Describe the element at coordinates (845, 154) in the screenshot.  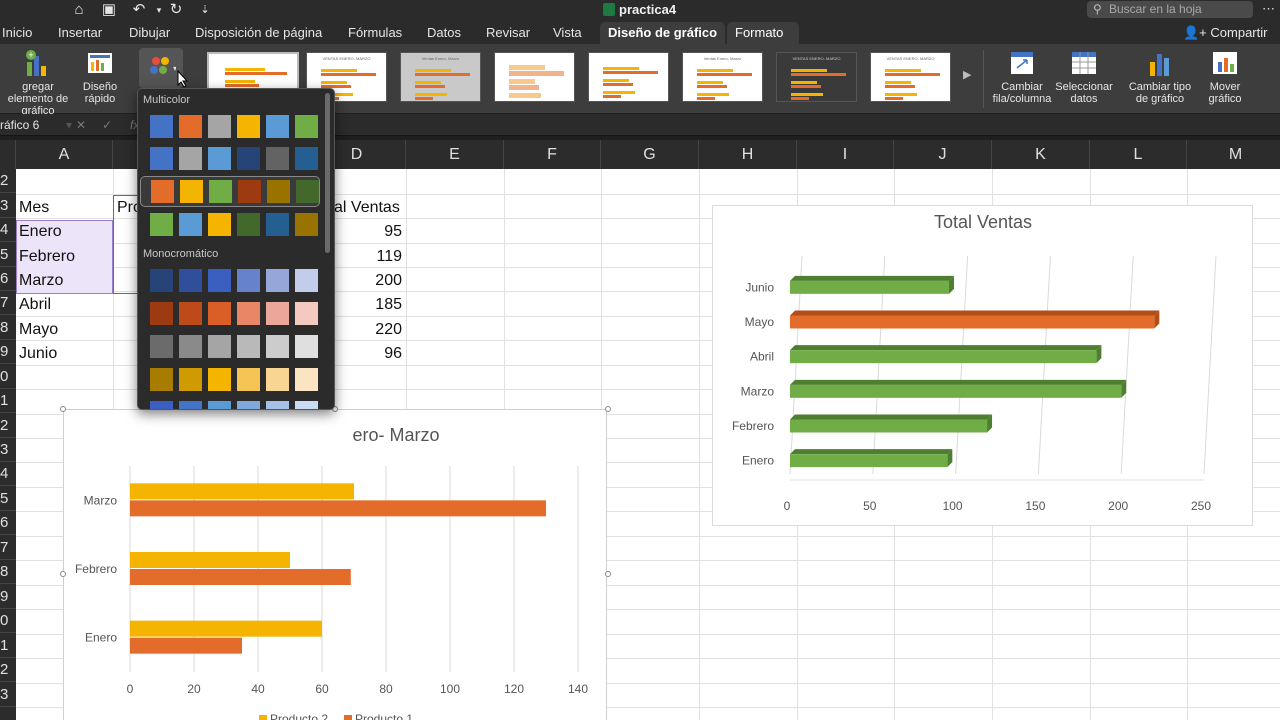
I see `col-header-i: I` at that location.